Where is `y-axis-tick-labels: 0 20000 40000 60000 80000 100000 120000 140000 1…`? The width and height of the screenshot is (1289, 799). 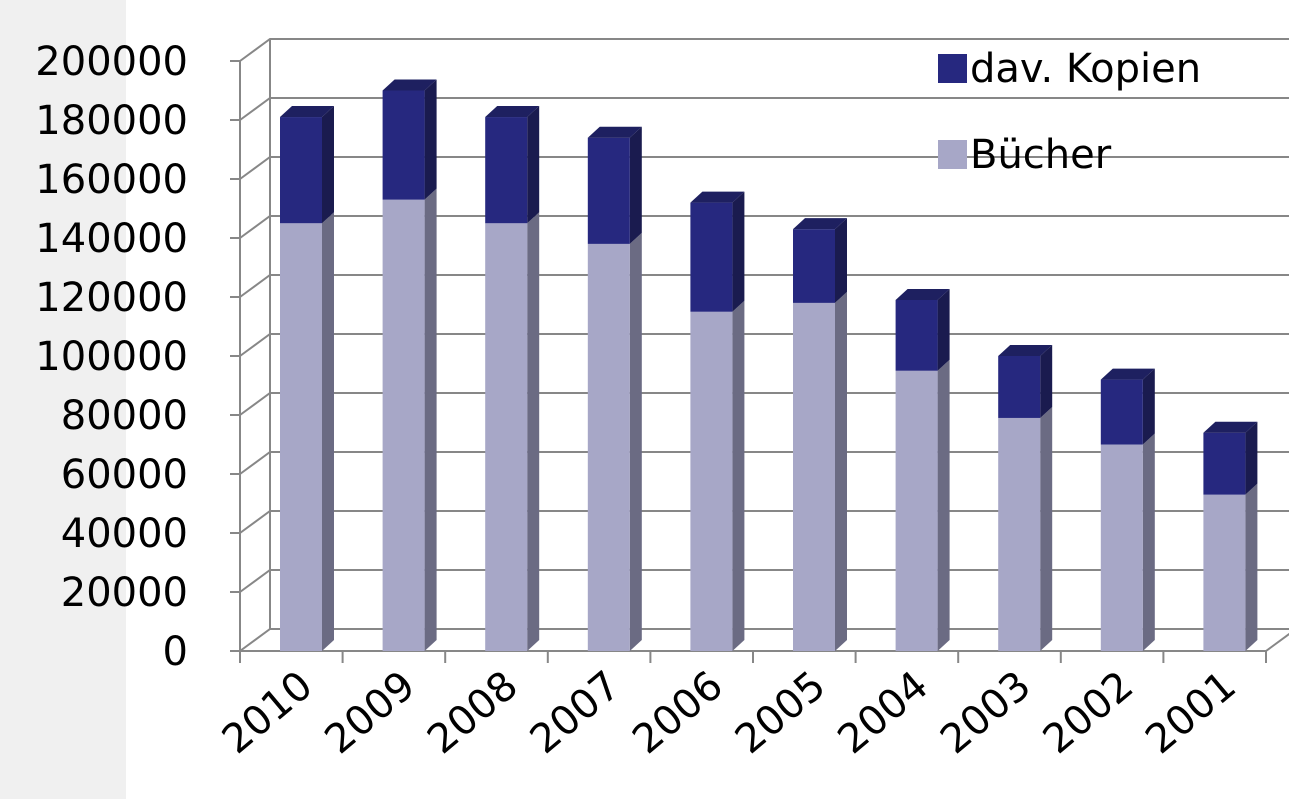
y-axis-tick-labels: 0 20000 40000 60000 80000 100000 120000 140000 1… is located at coordinates (111, 357).